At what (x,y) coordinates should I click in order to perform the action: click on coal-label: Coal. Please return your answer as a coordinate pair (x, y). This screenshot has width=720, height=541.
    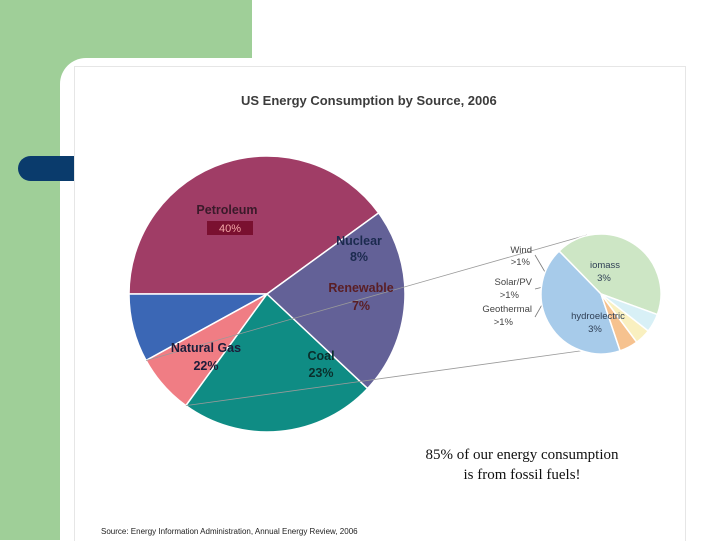
    Looking at the image, I should click on (320, 356).